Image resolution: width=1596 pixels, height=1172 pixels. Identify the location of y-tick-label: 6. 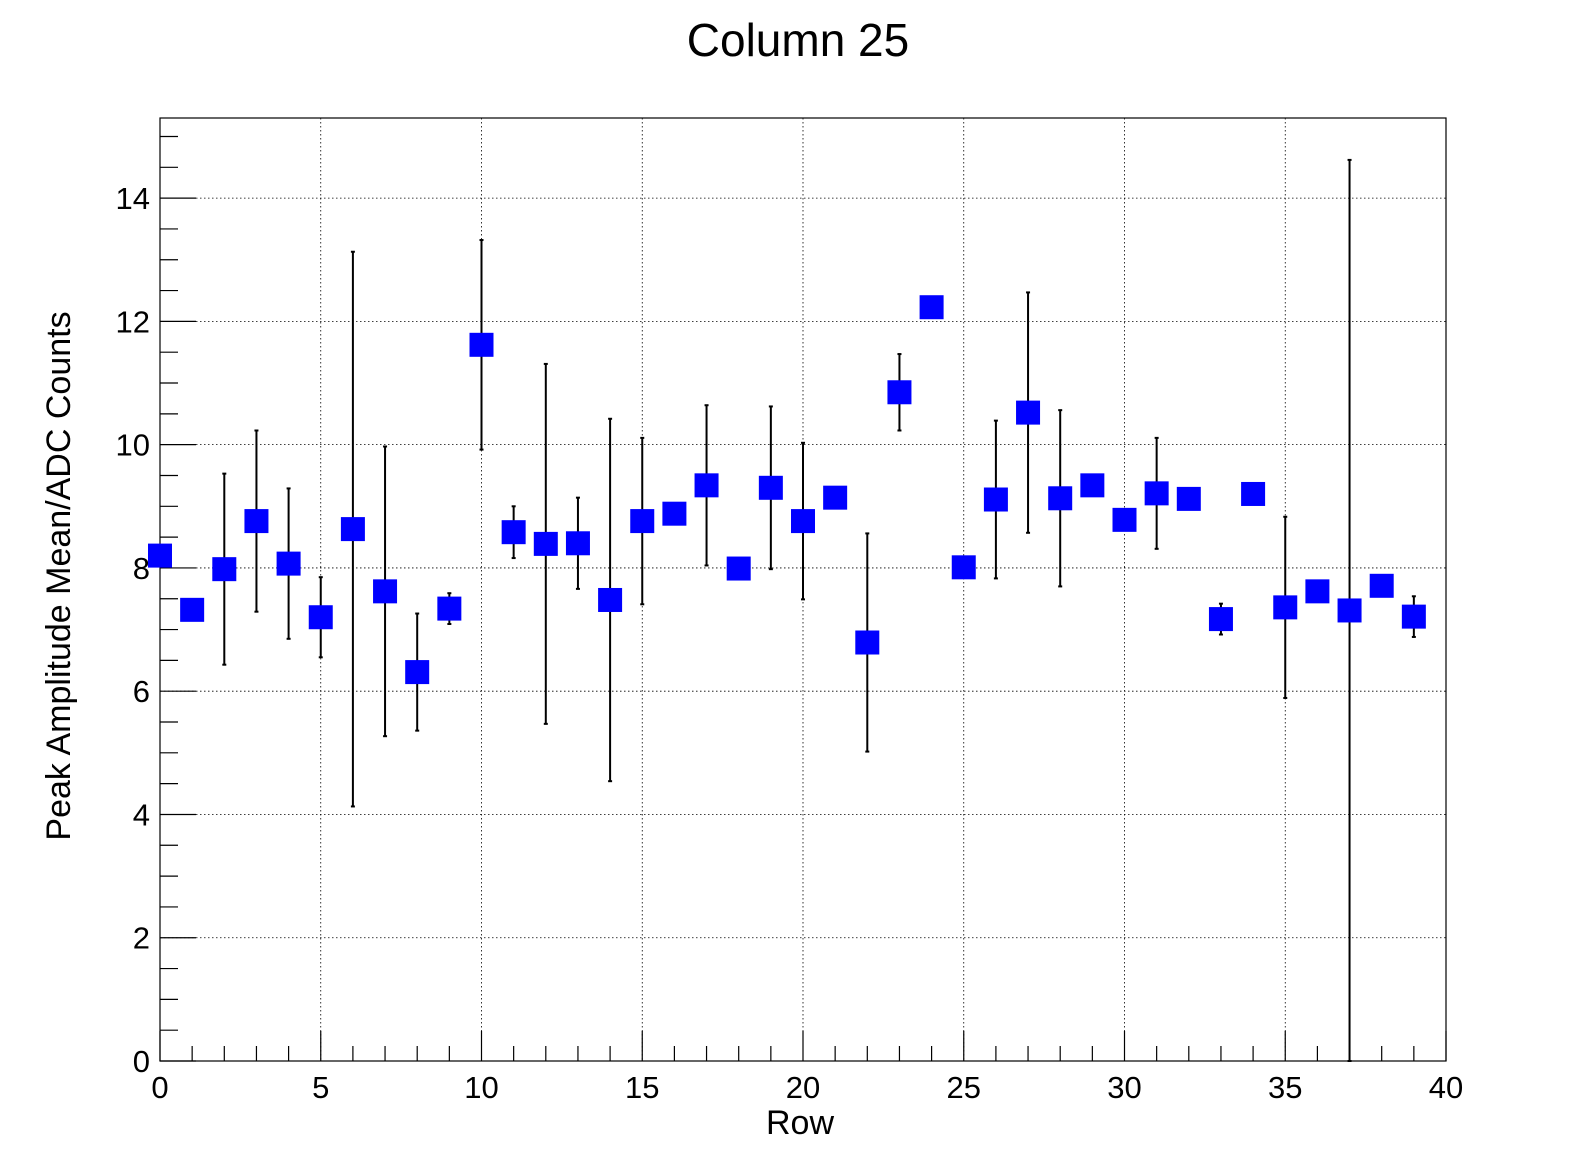
(141, 691).